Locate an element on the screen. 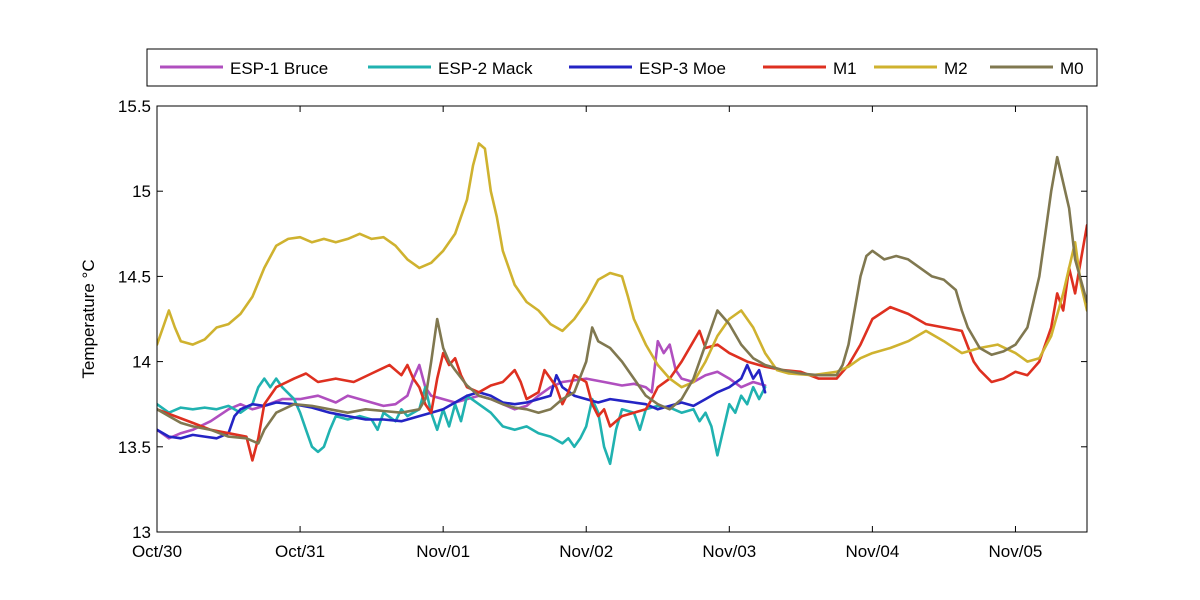 The height and width of the screenshot is (600, 1200). legend-entry-m2: M2 is located at coordinates (921, 68).